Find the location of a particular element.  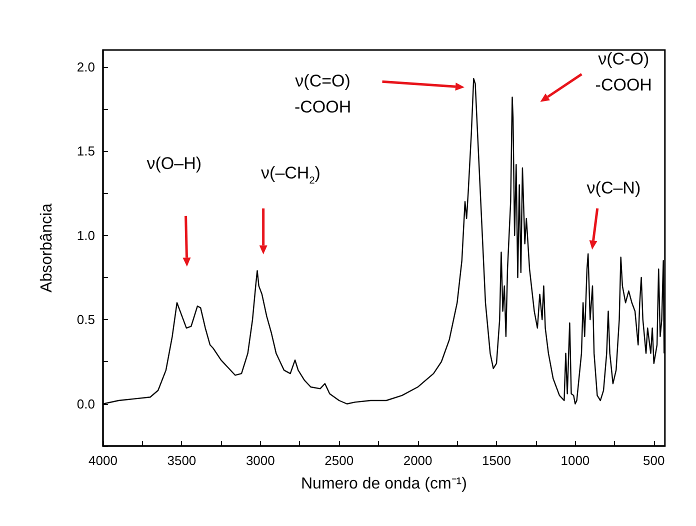

x-tick-label: 1000 is located at coordinates (575, 460).